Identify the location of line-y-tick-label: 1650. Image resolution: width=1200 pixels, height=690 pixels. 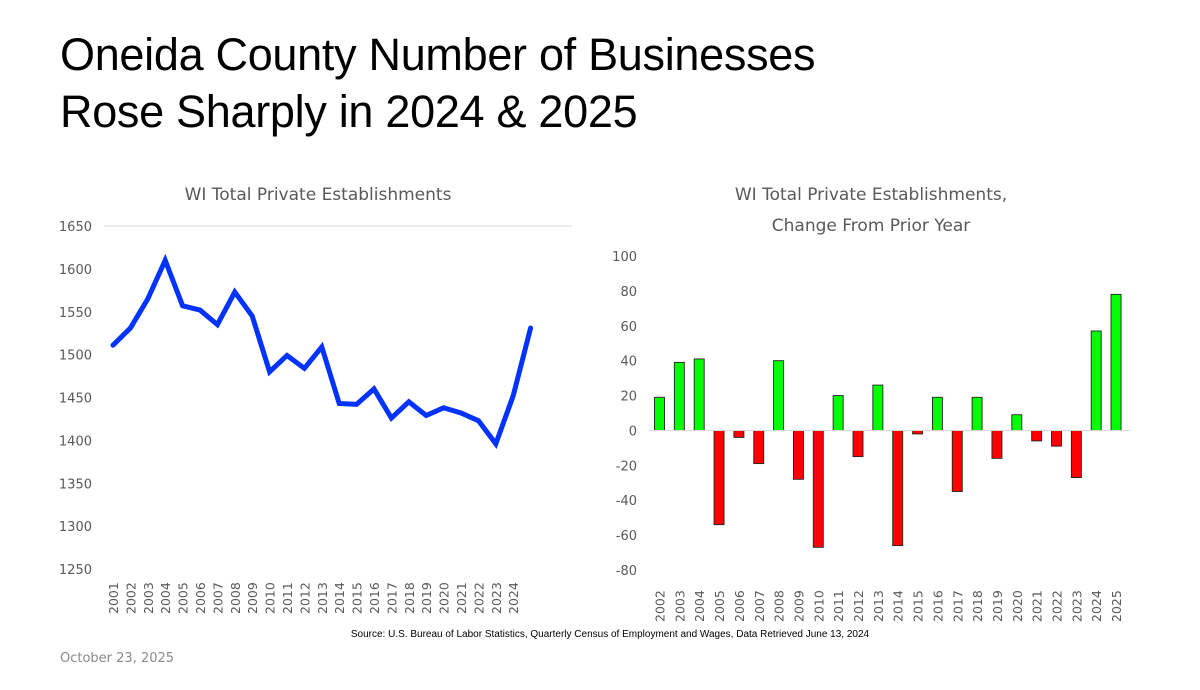
(75, 227).